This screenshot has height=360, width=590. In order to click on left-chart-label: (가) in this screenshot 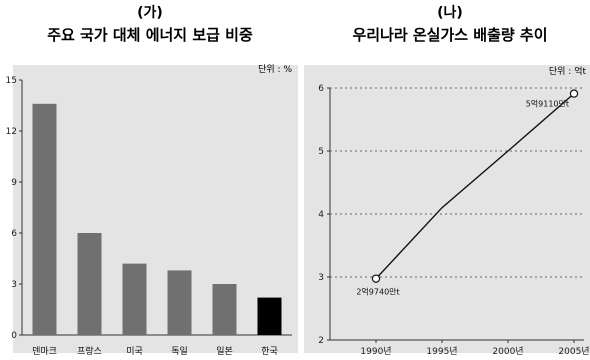, I will do `click(150, 13)`.